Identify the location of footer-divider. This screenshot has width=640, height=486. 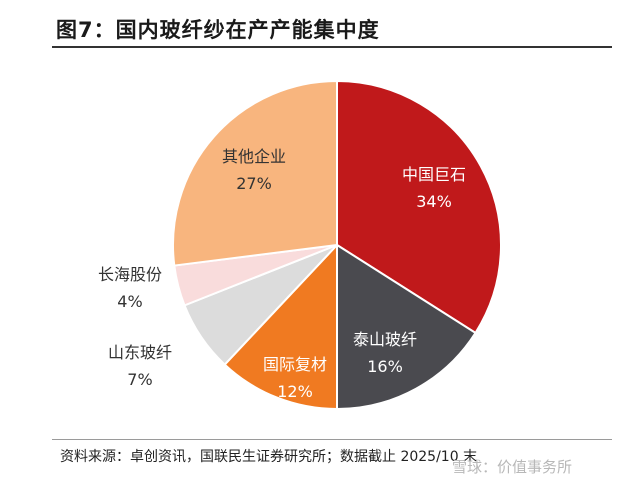
(332, 439).